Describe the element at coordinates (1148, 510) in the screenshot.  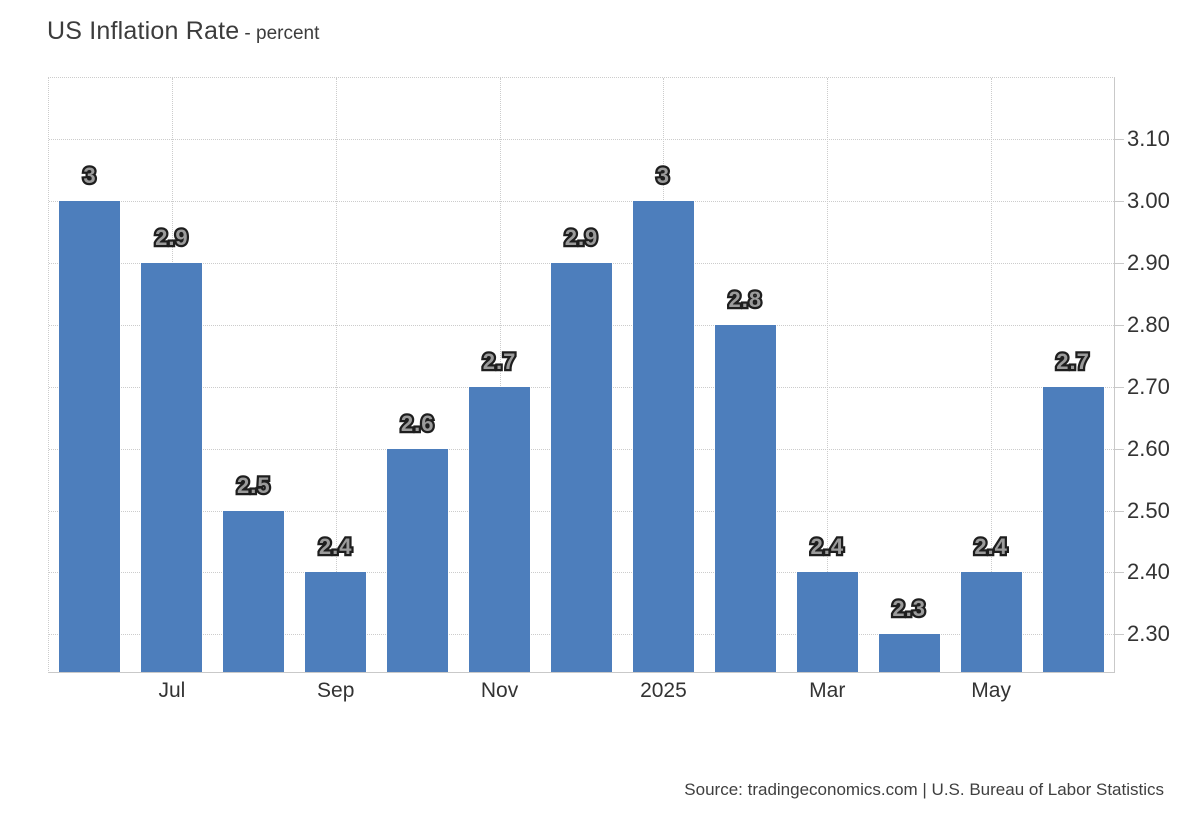
I see `y-tick-label: 2.50` at that location.